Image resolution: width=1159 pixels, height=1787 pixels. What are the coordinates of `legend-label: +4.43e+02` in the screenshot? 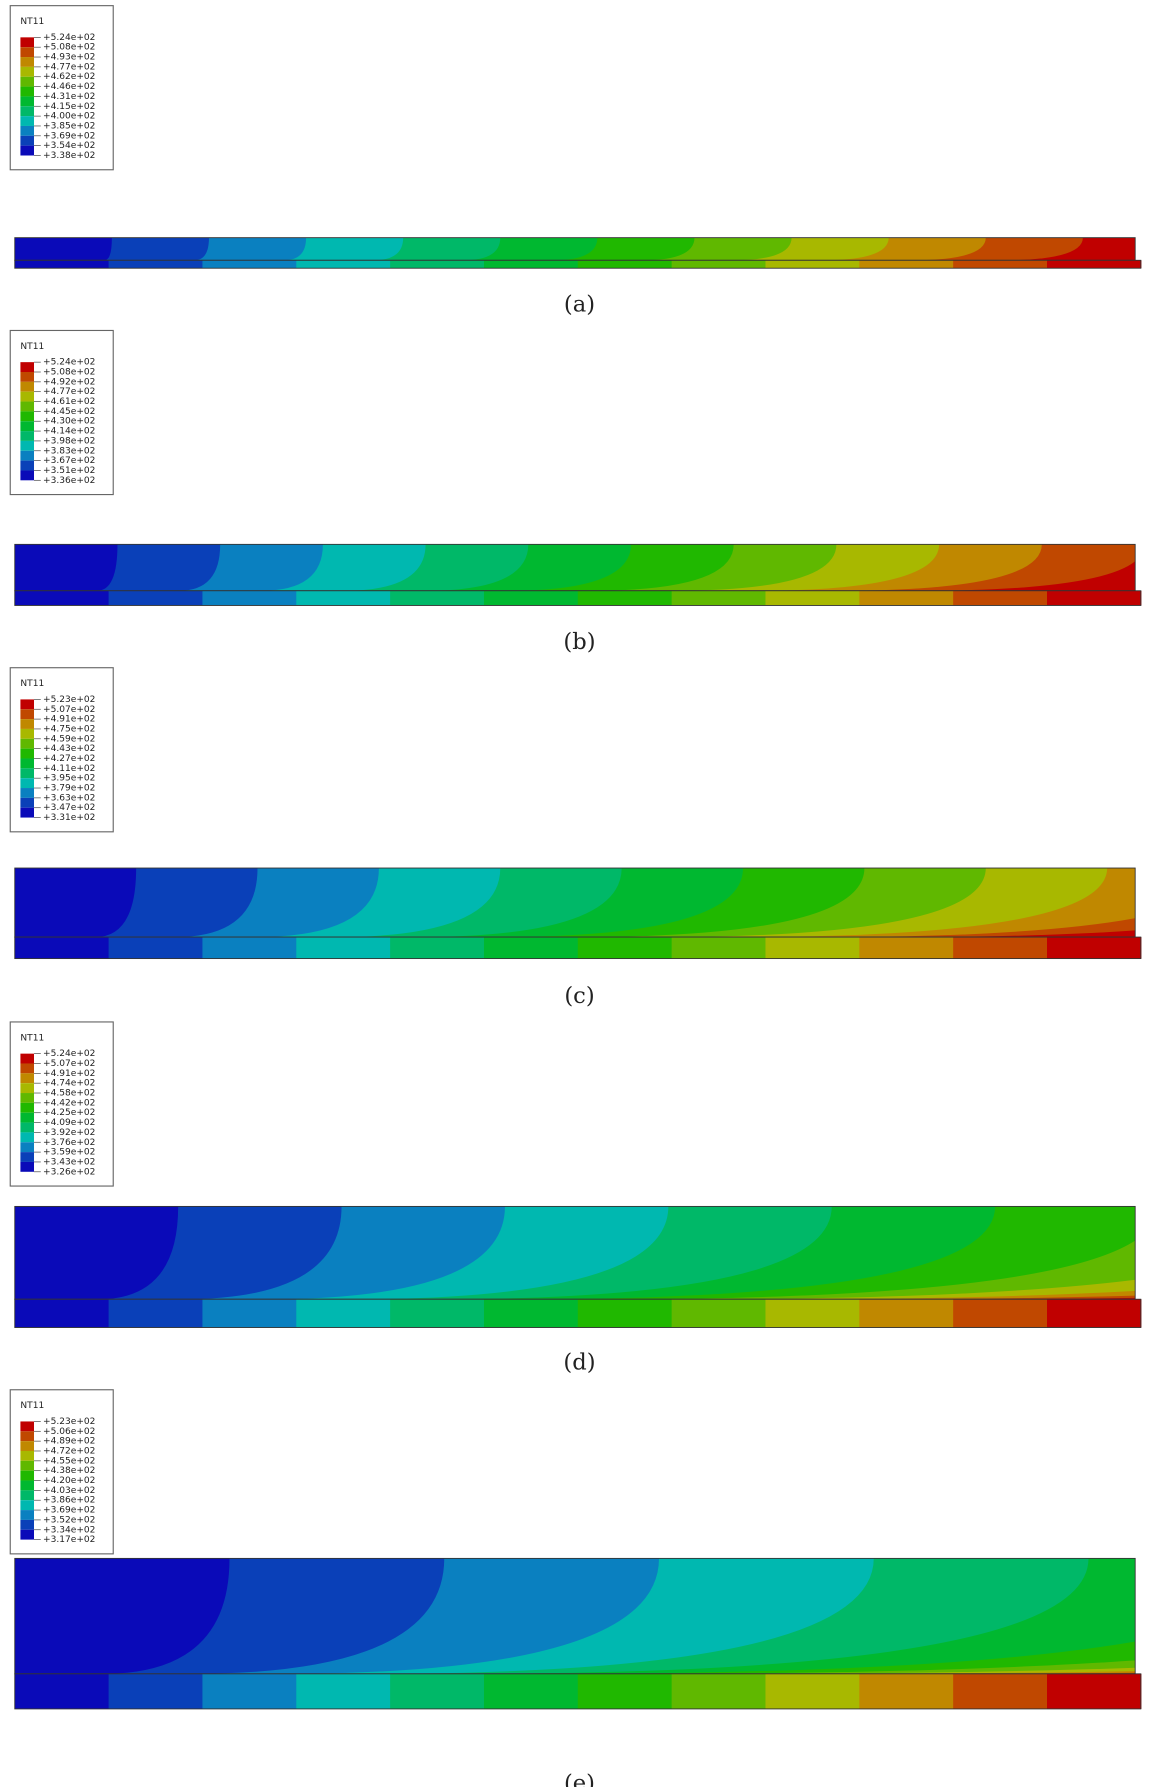 It's located at (69, 749).